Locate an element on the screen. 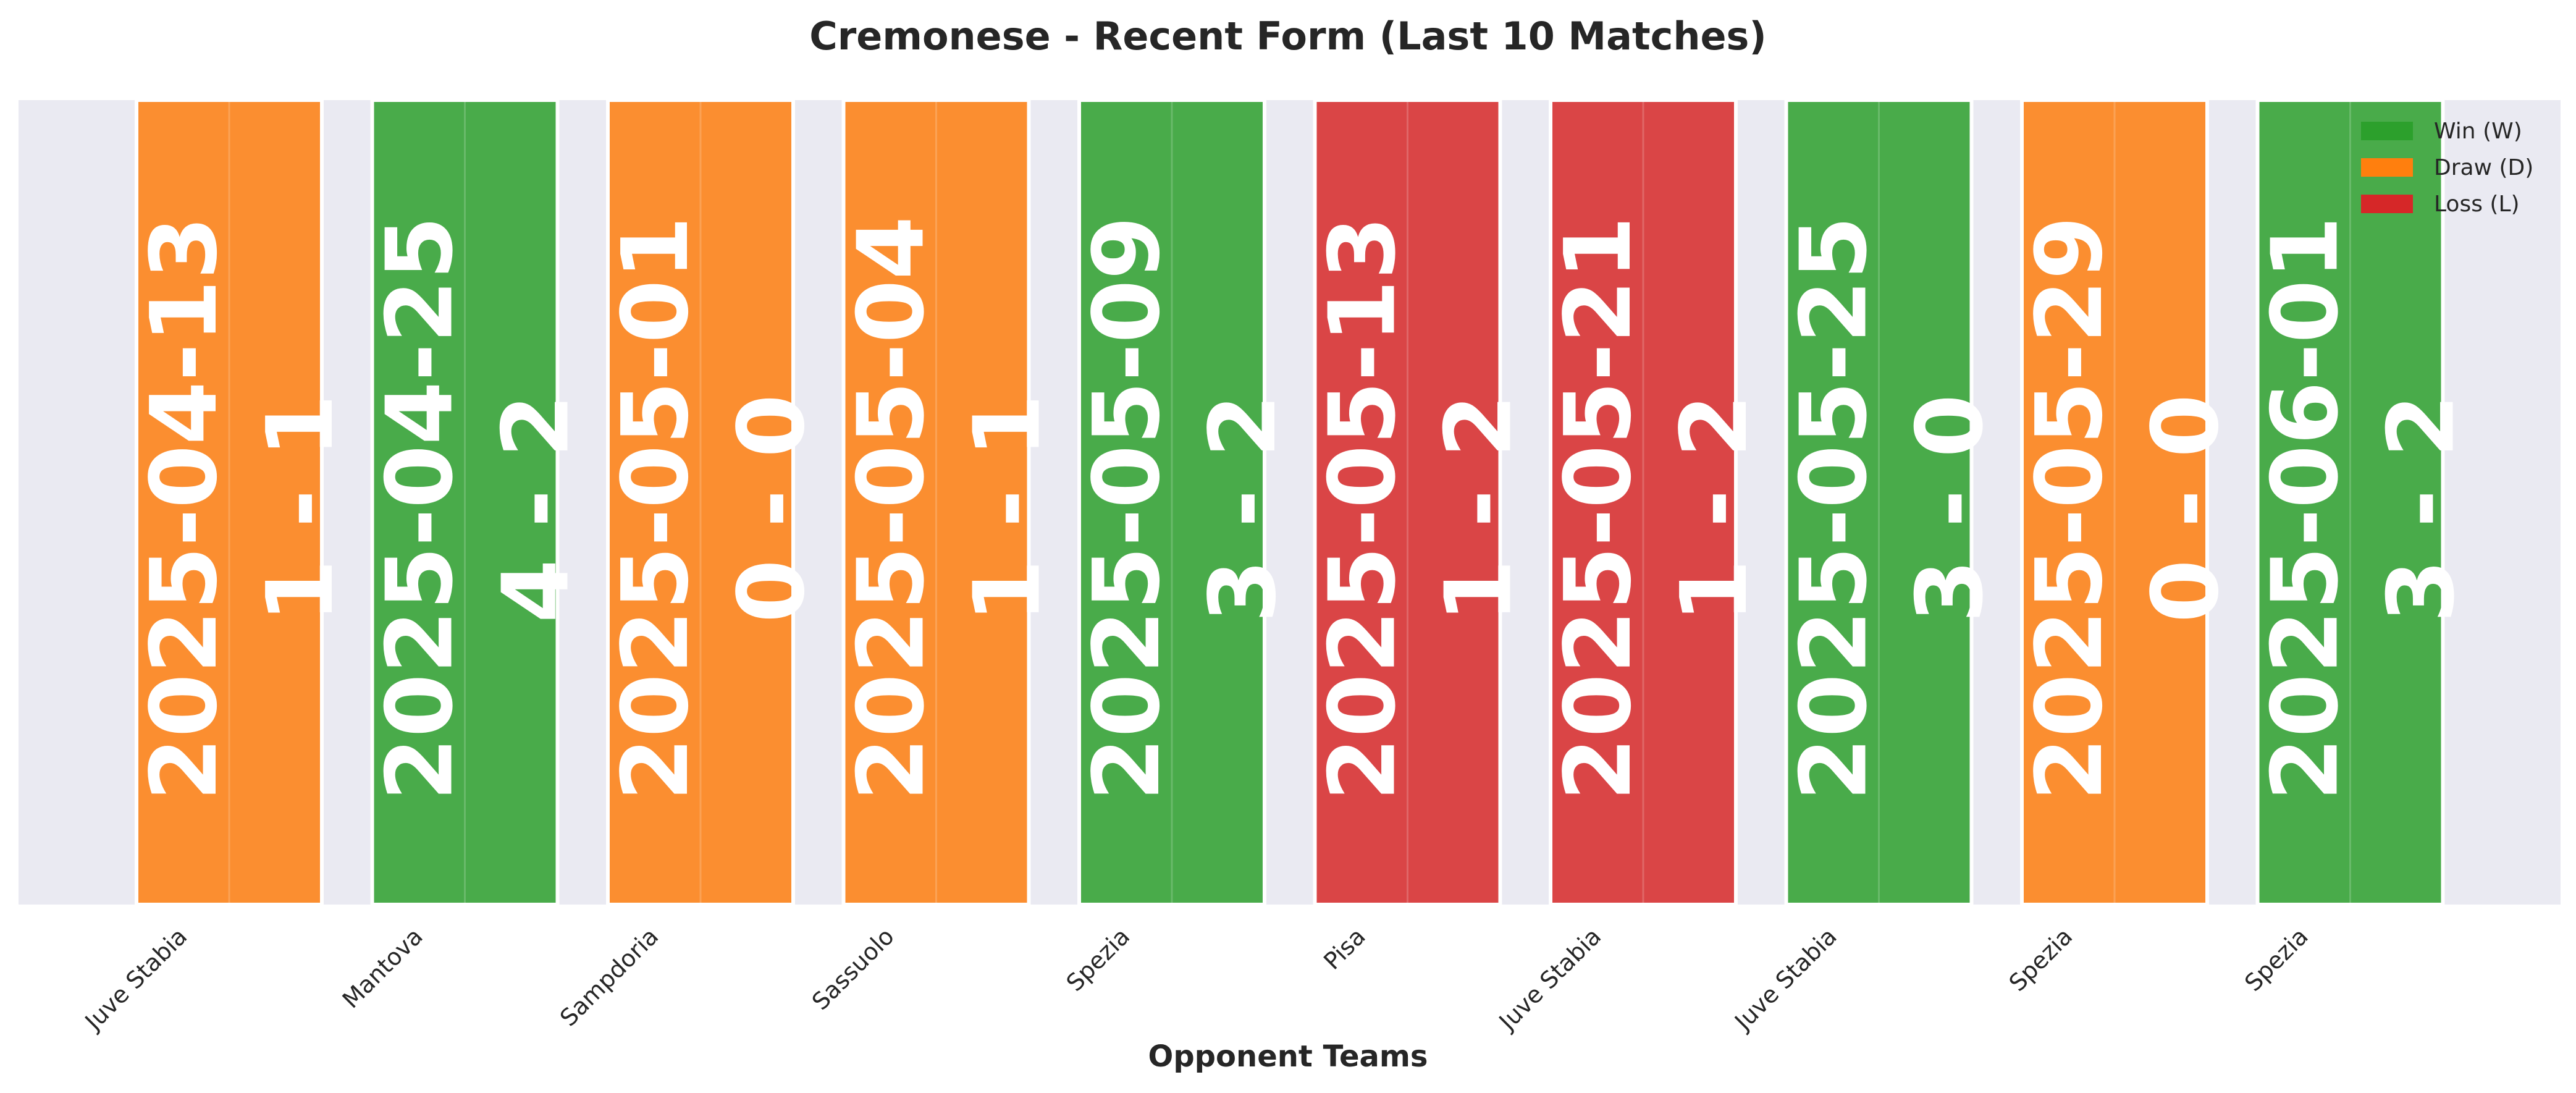 The width and height of the screenshot is (2576, 1093). x-tick-label: Mantova is located at coordinates (383, 968).